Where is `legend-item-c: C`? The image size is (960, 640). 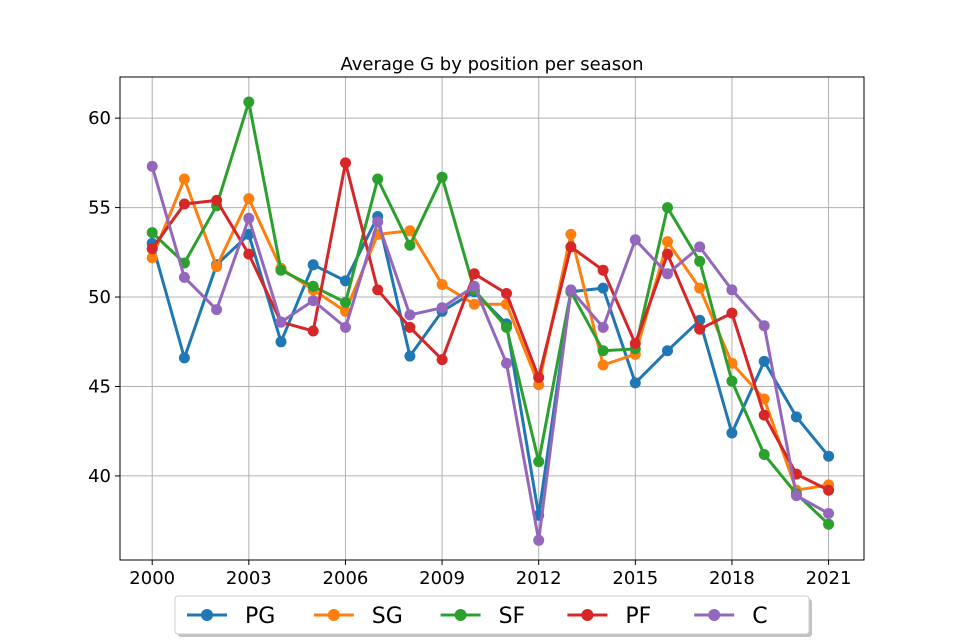 legend-item-c: C is located at coordinates (731, 616).